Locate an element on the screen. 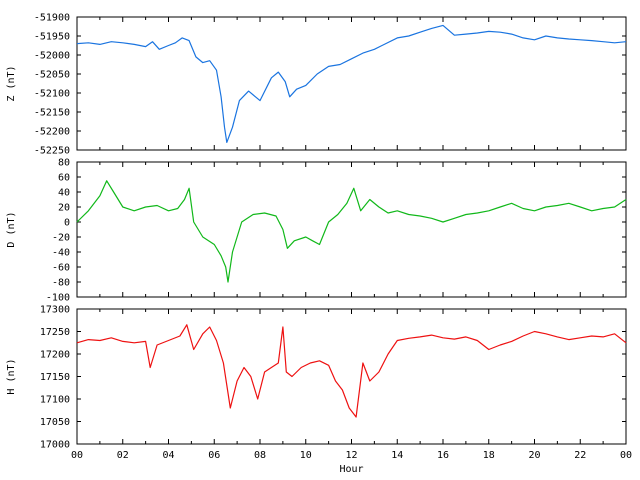  y-tick-label: -60 is located at coordinates (61, 268).